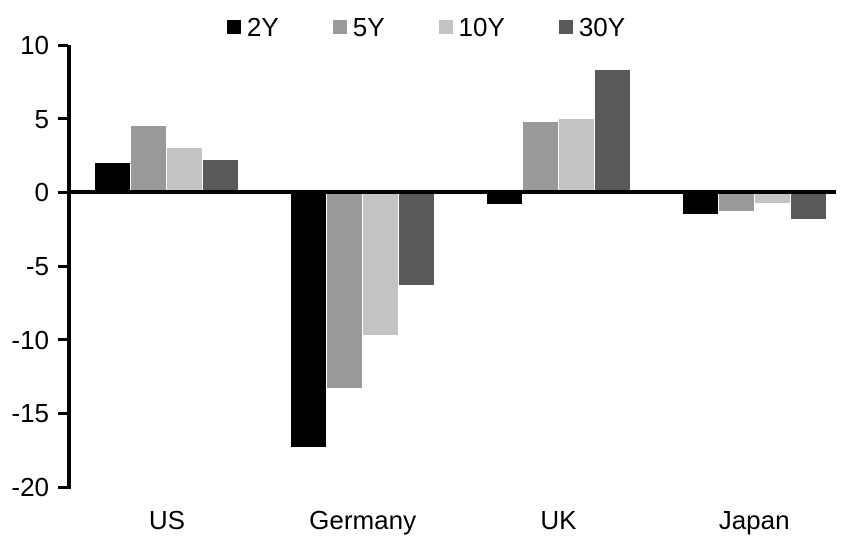  I want to click on bar-germany-30y, so click(417, 239).